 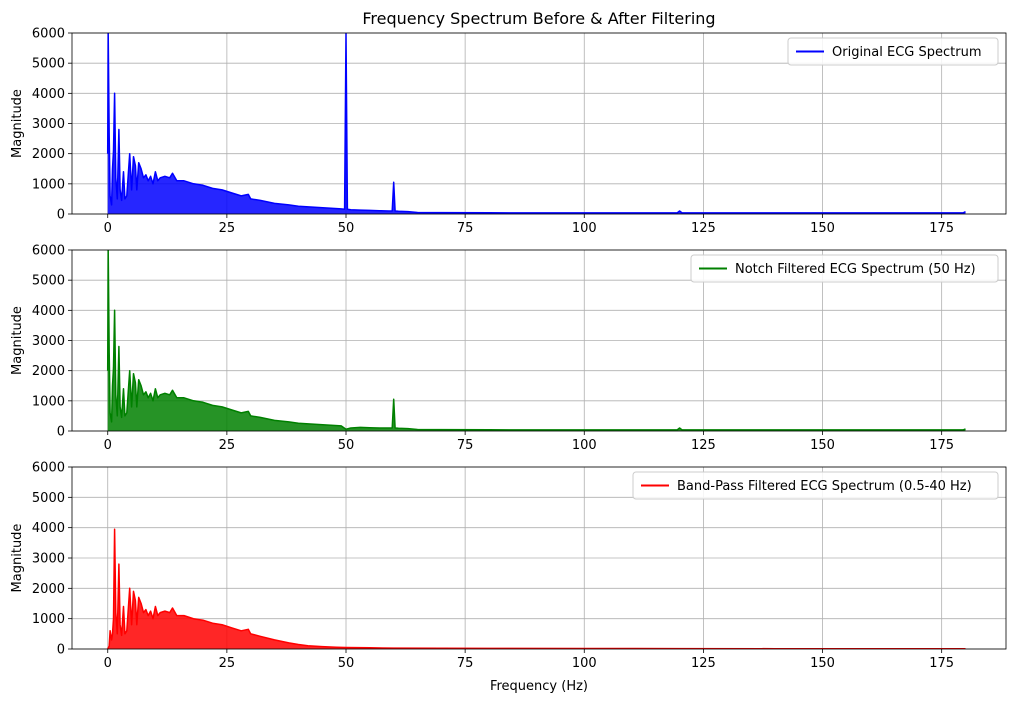 I want to click on legend: Original ECG Spectrum, so click(x=893, y=51).